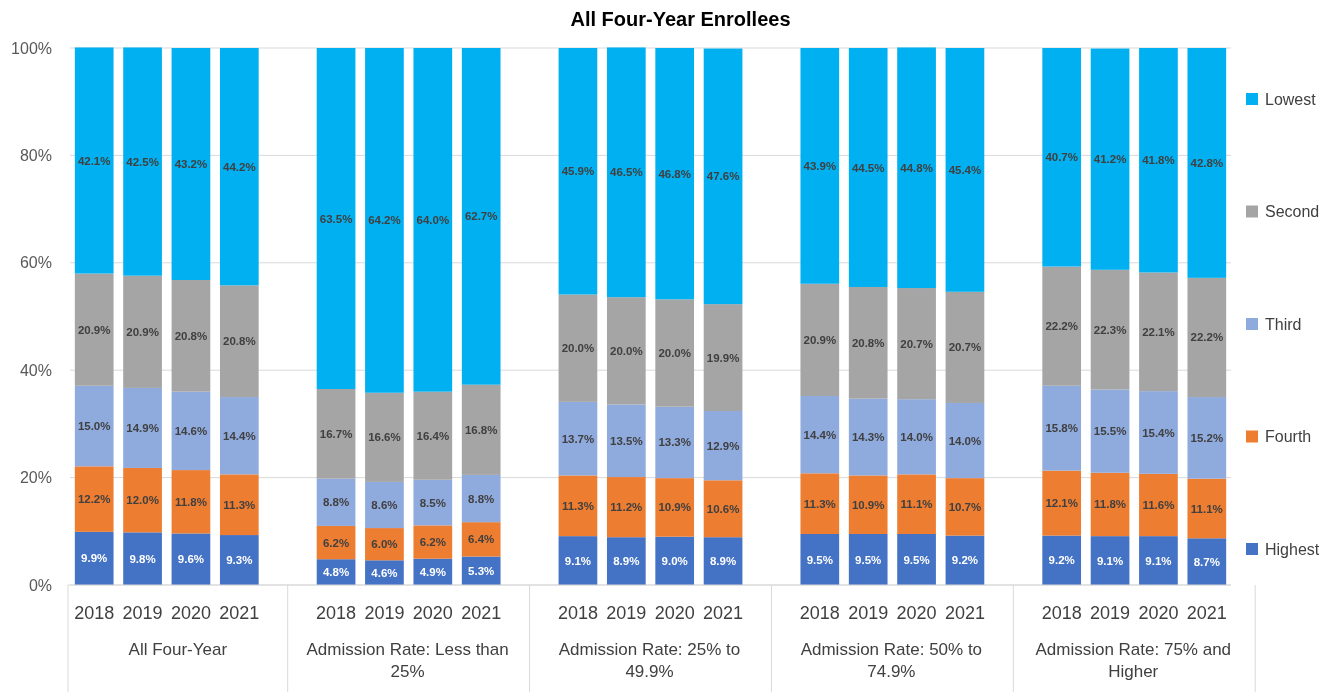 This screenshot has width=1335, height=692. I want to click on data-label: 14.6%, so click(191, 430).